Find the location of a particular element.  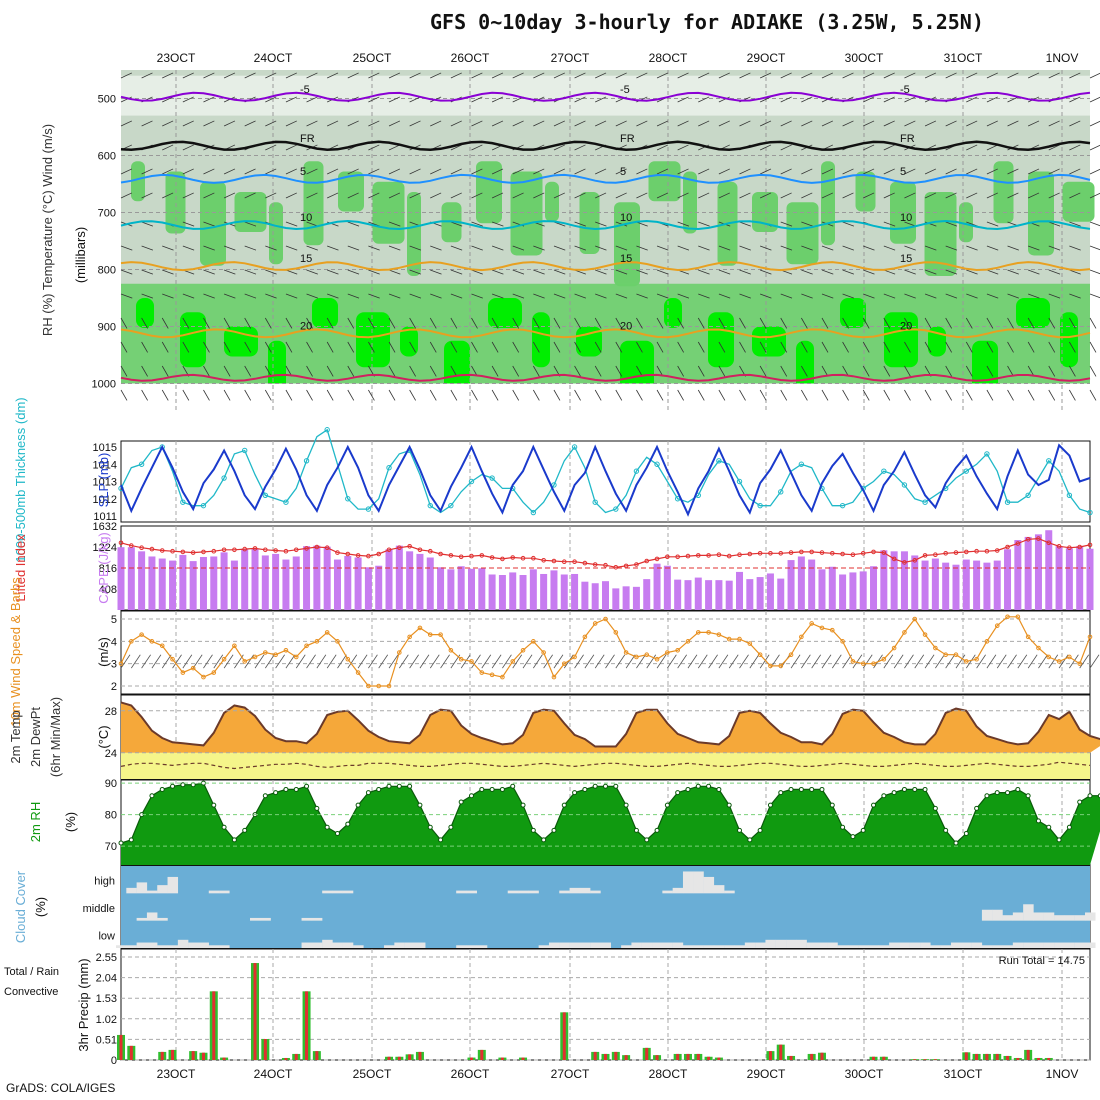

cloud-cover-label: Cloud Cover is located at coordinates (20, 906).